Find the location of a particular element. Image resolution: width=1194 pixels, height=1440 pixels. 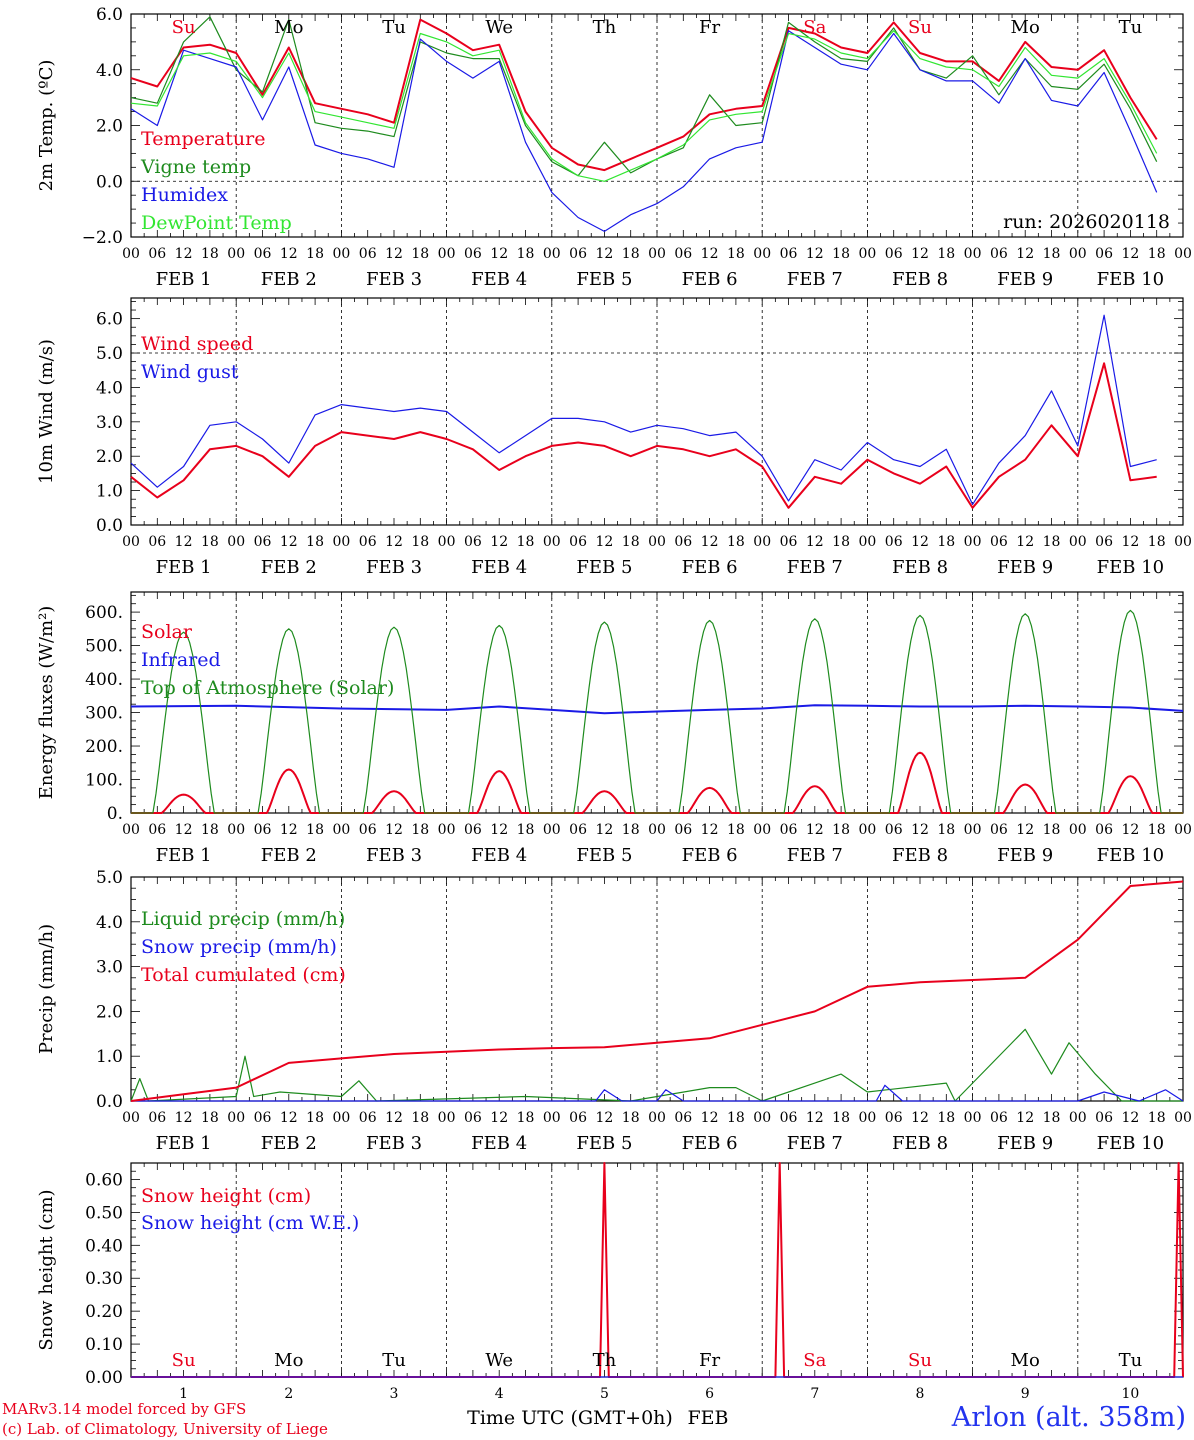

y-tick-label: 0.10 is located at coordinates (104, 1345).